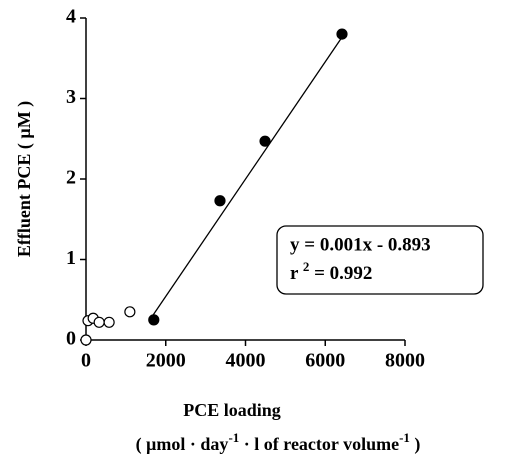  I want to click on r2-text: = 0.992, so click(340, 273).